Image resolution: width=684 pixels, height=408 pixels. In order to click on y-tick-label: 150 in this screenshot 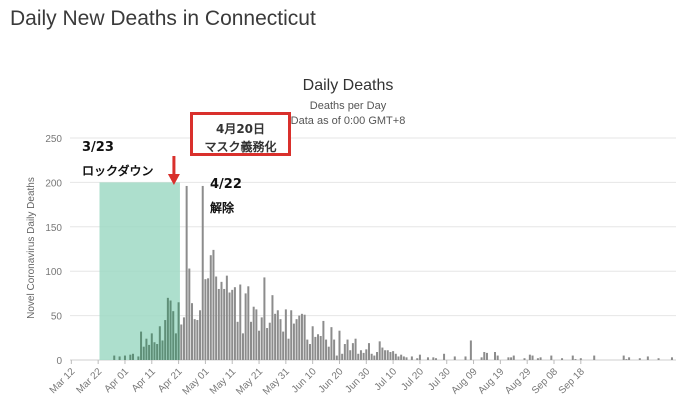, I will do `click(53, 228)`.